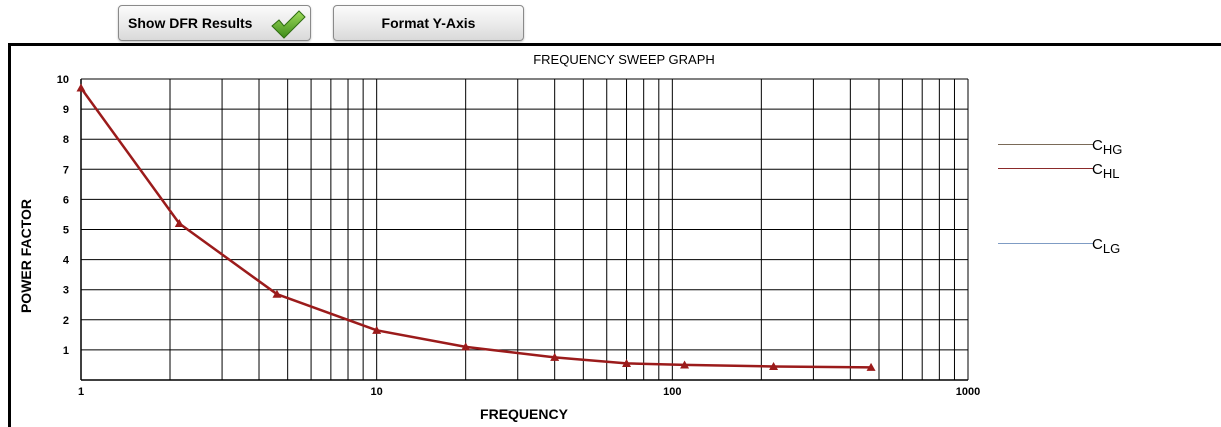  Describe the element at coordinates (66, 110) in the screenshot. I see `y-tick-label: 9` at that location.